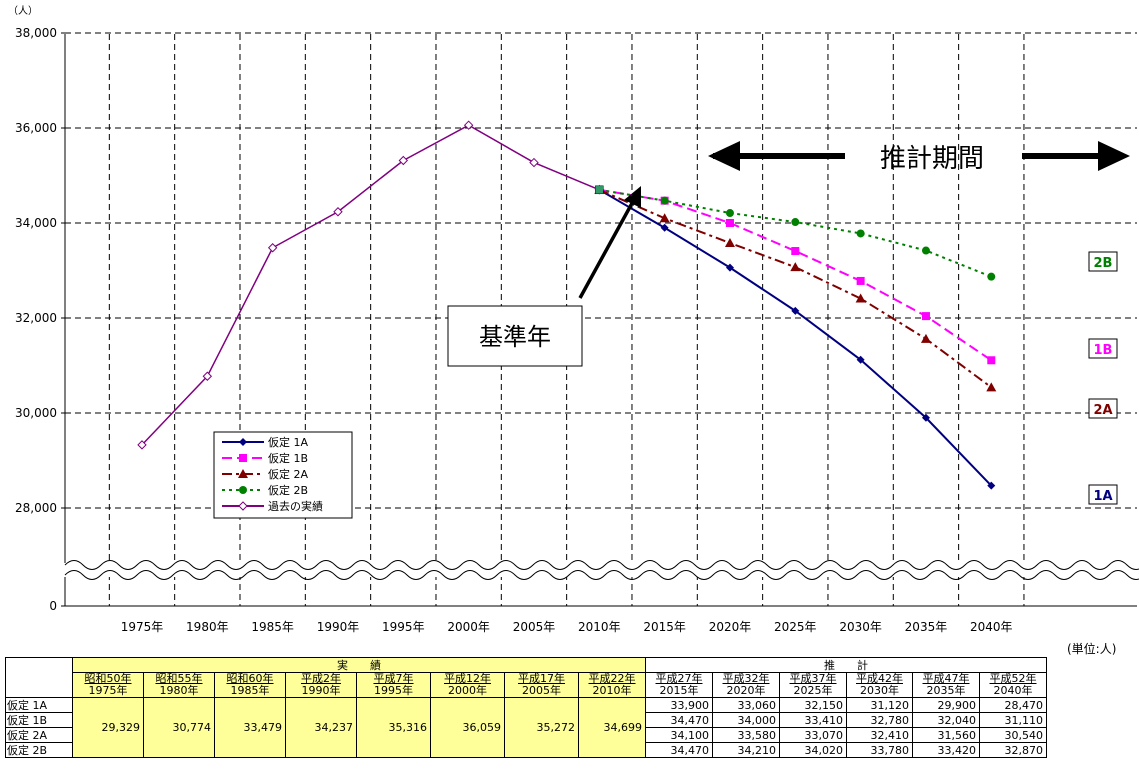  What do you see at coordinates (632, 197) in the screenshot?
I see `base-year-arrowhead` at bounding box center [632, 197].